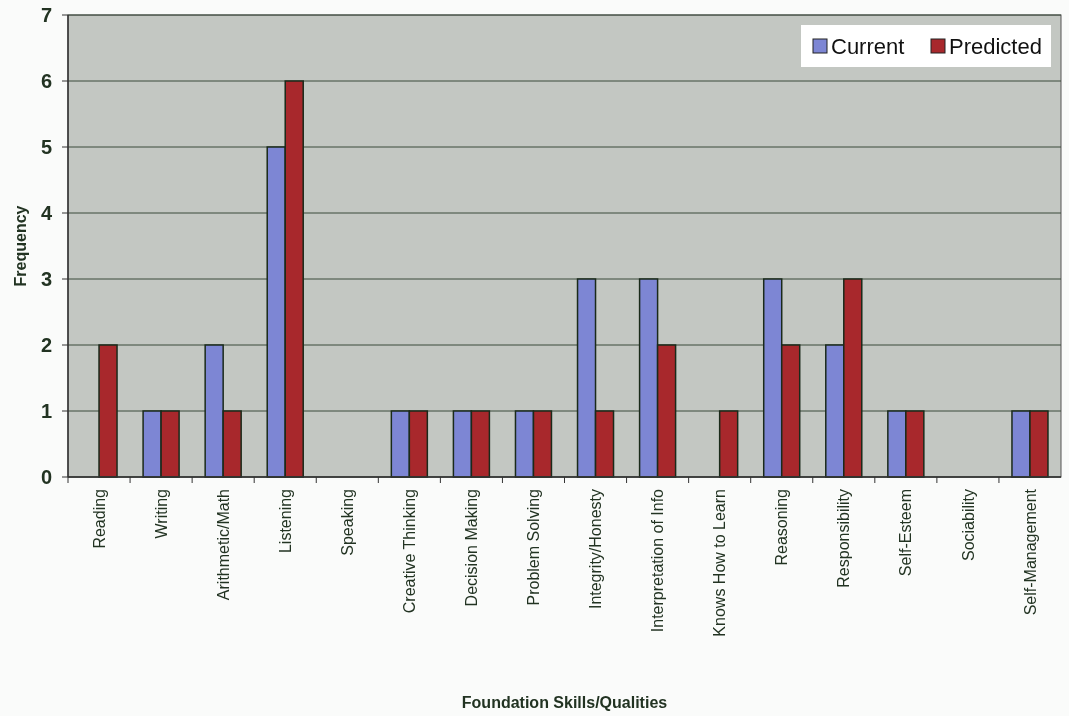 The image size is (1069, 716). What do you see at coordinates (782, 527) in the screenshot?
I see `x-tick-label: Reasoning` at bounding box center [782, 527].